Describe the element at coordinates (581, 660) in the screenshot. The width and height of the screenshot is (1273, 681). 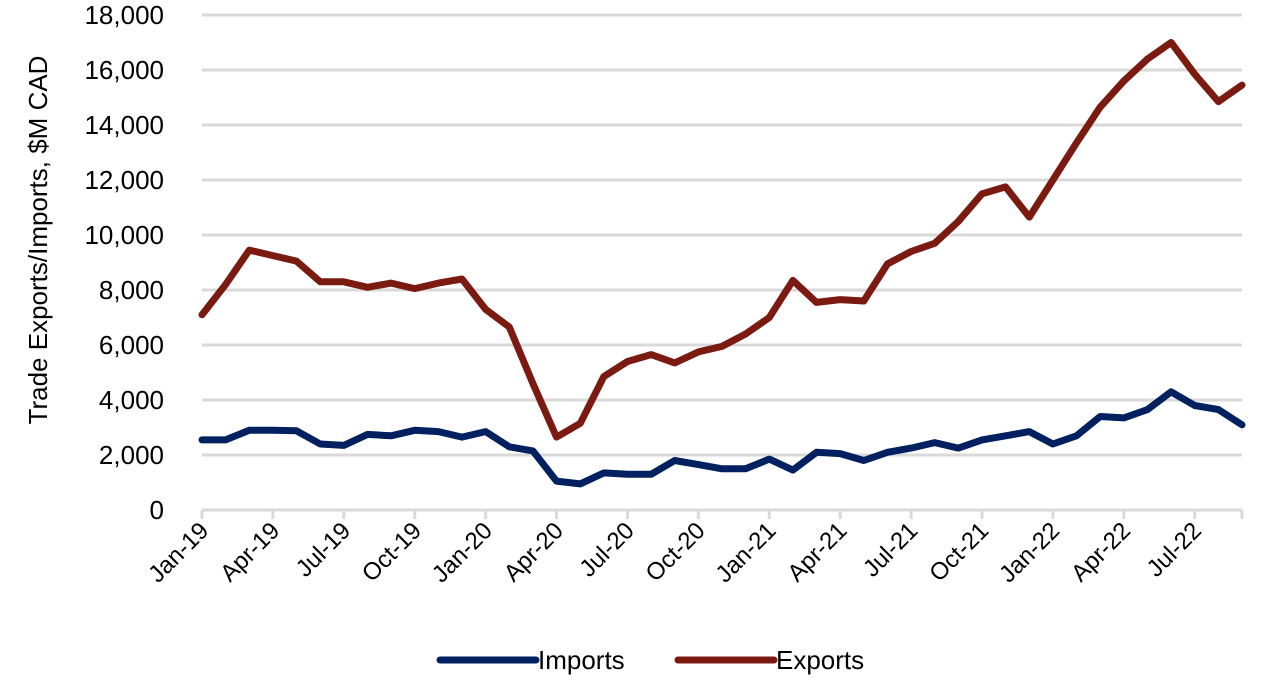
I see `legend-label-imports: Imports` at that location.